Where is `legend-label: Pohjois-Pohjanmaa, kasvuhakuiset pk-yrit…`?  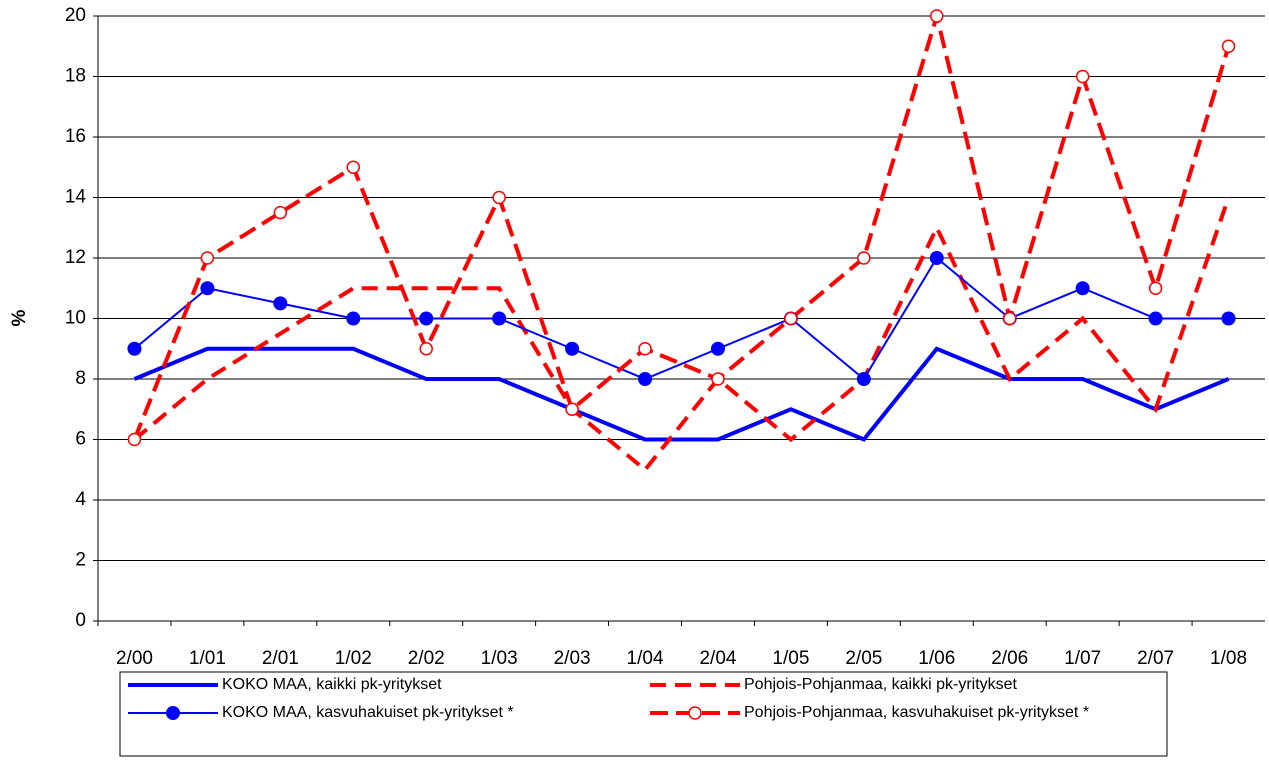
legend-label: Pohjois-Pohjanmaa, kasvuhakuiset pk-yrit… is located at coordinates (916, 712).